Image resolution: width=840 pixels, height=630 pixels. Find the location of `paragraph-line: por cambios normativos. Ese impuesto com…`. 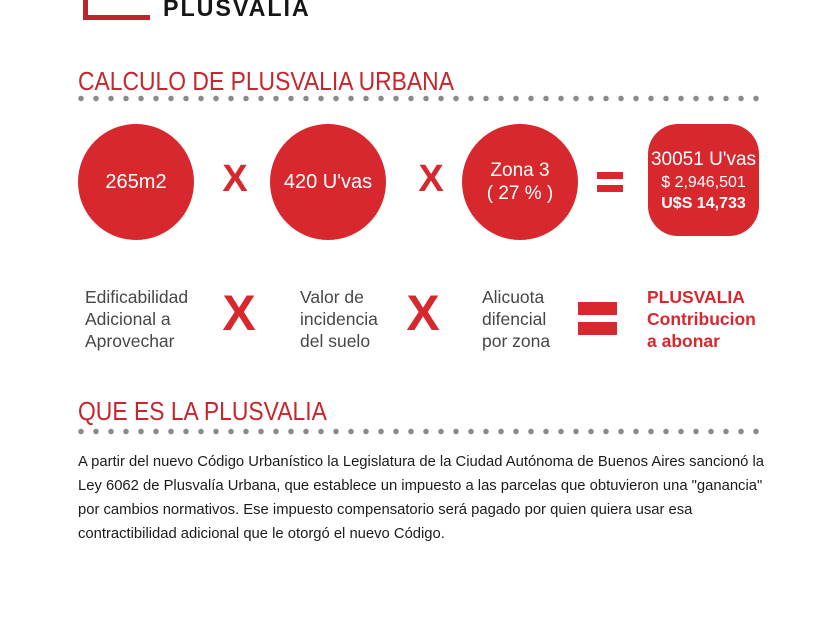

paragraph-line: por cambios normativos. Ese impuesto com… is located at coordinates (385, 510).